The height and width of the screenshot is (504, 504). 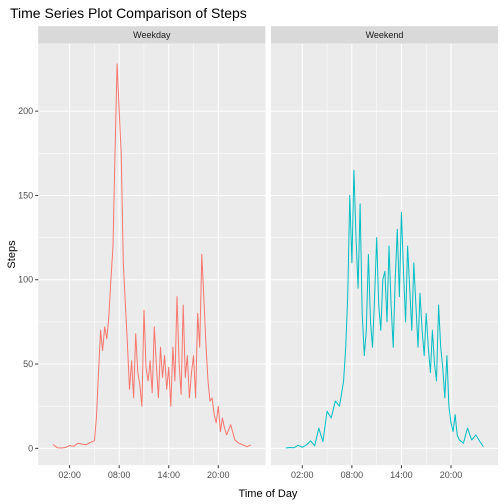 What do you see at coordinates (12, 254) in the screenshot?
I see `y-axis-title: Steps` at bounding box center [12, 254].